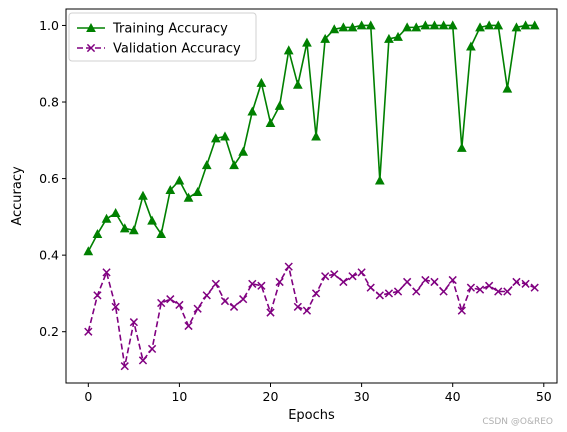 Image resolution: width=567 pixels, height=432 pixels. I want to click on x-axis-label: Epochs, so click(311, 415).